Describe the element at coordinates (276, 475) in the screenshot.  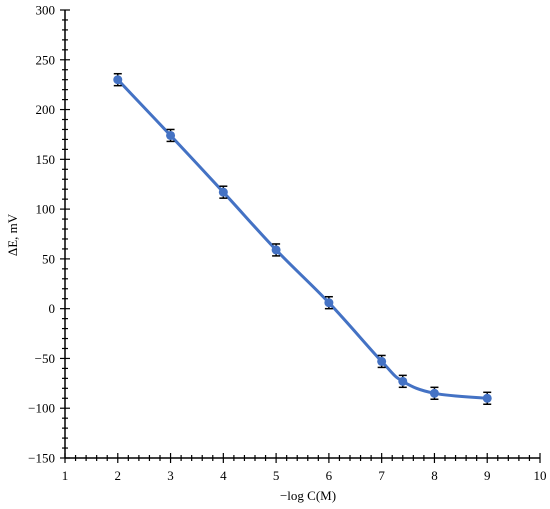
I see `x-tick-label: 5` at that location.